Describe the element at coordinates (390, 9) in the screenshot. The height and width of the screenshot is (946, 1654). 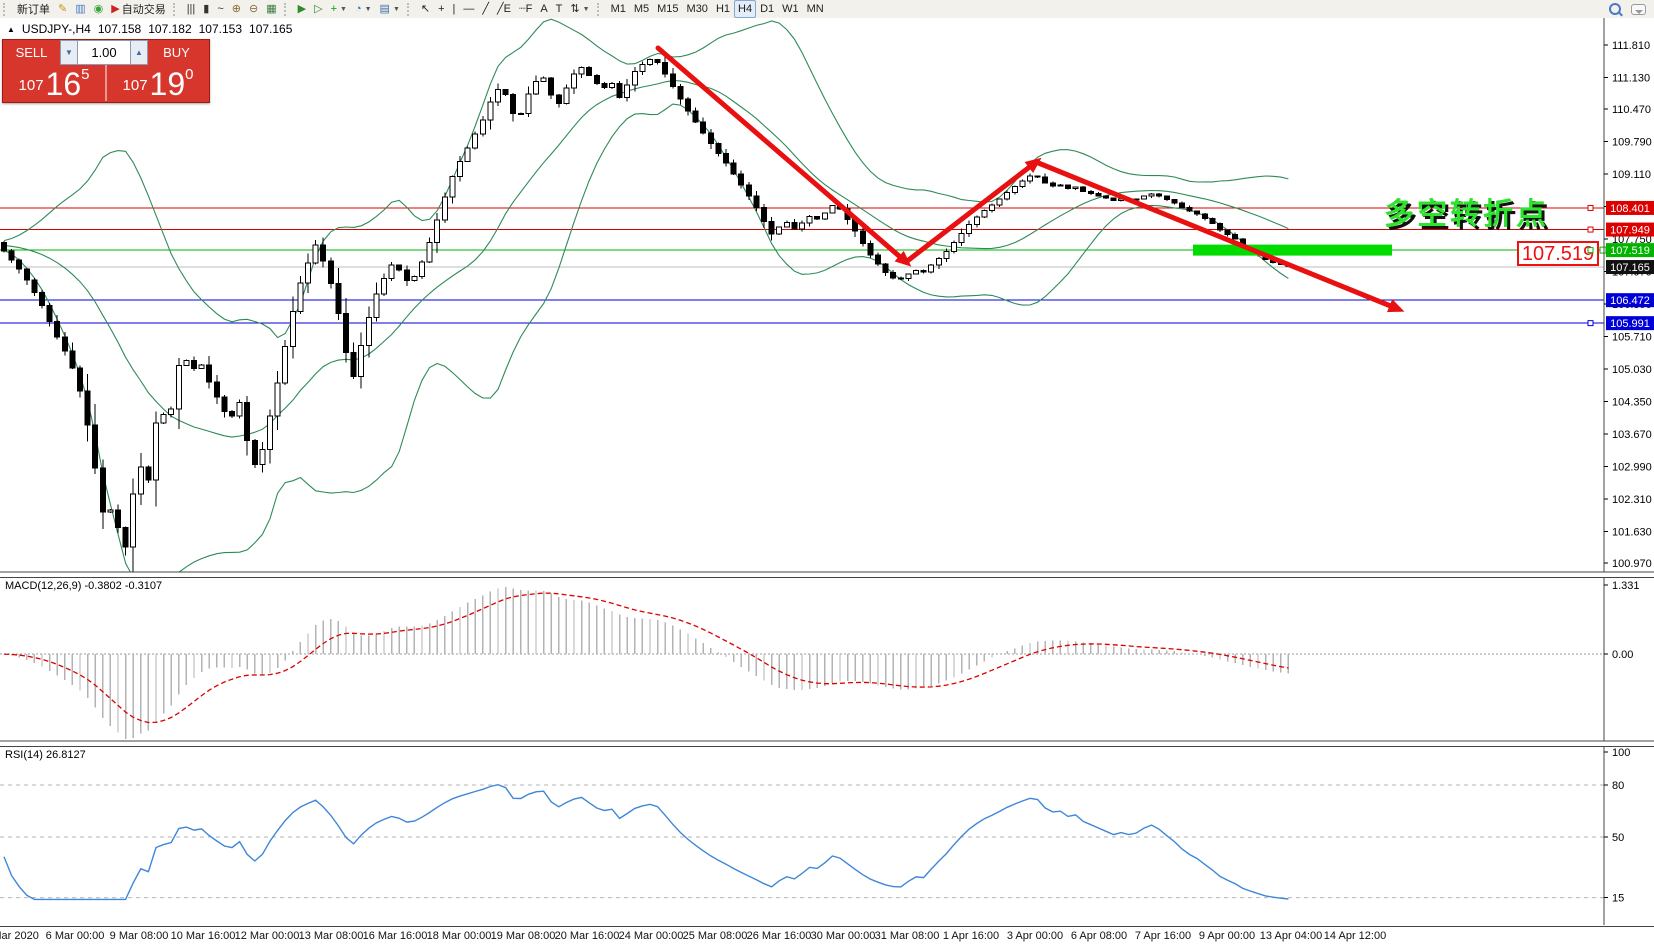
I see `template-button: ▤ ▼` at that location.